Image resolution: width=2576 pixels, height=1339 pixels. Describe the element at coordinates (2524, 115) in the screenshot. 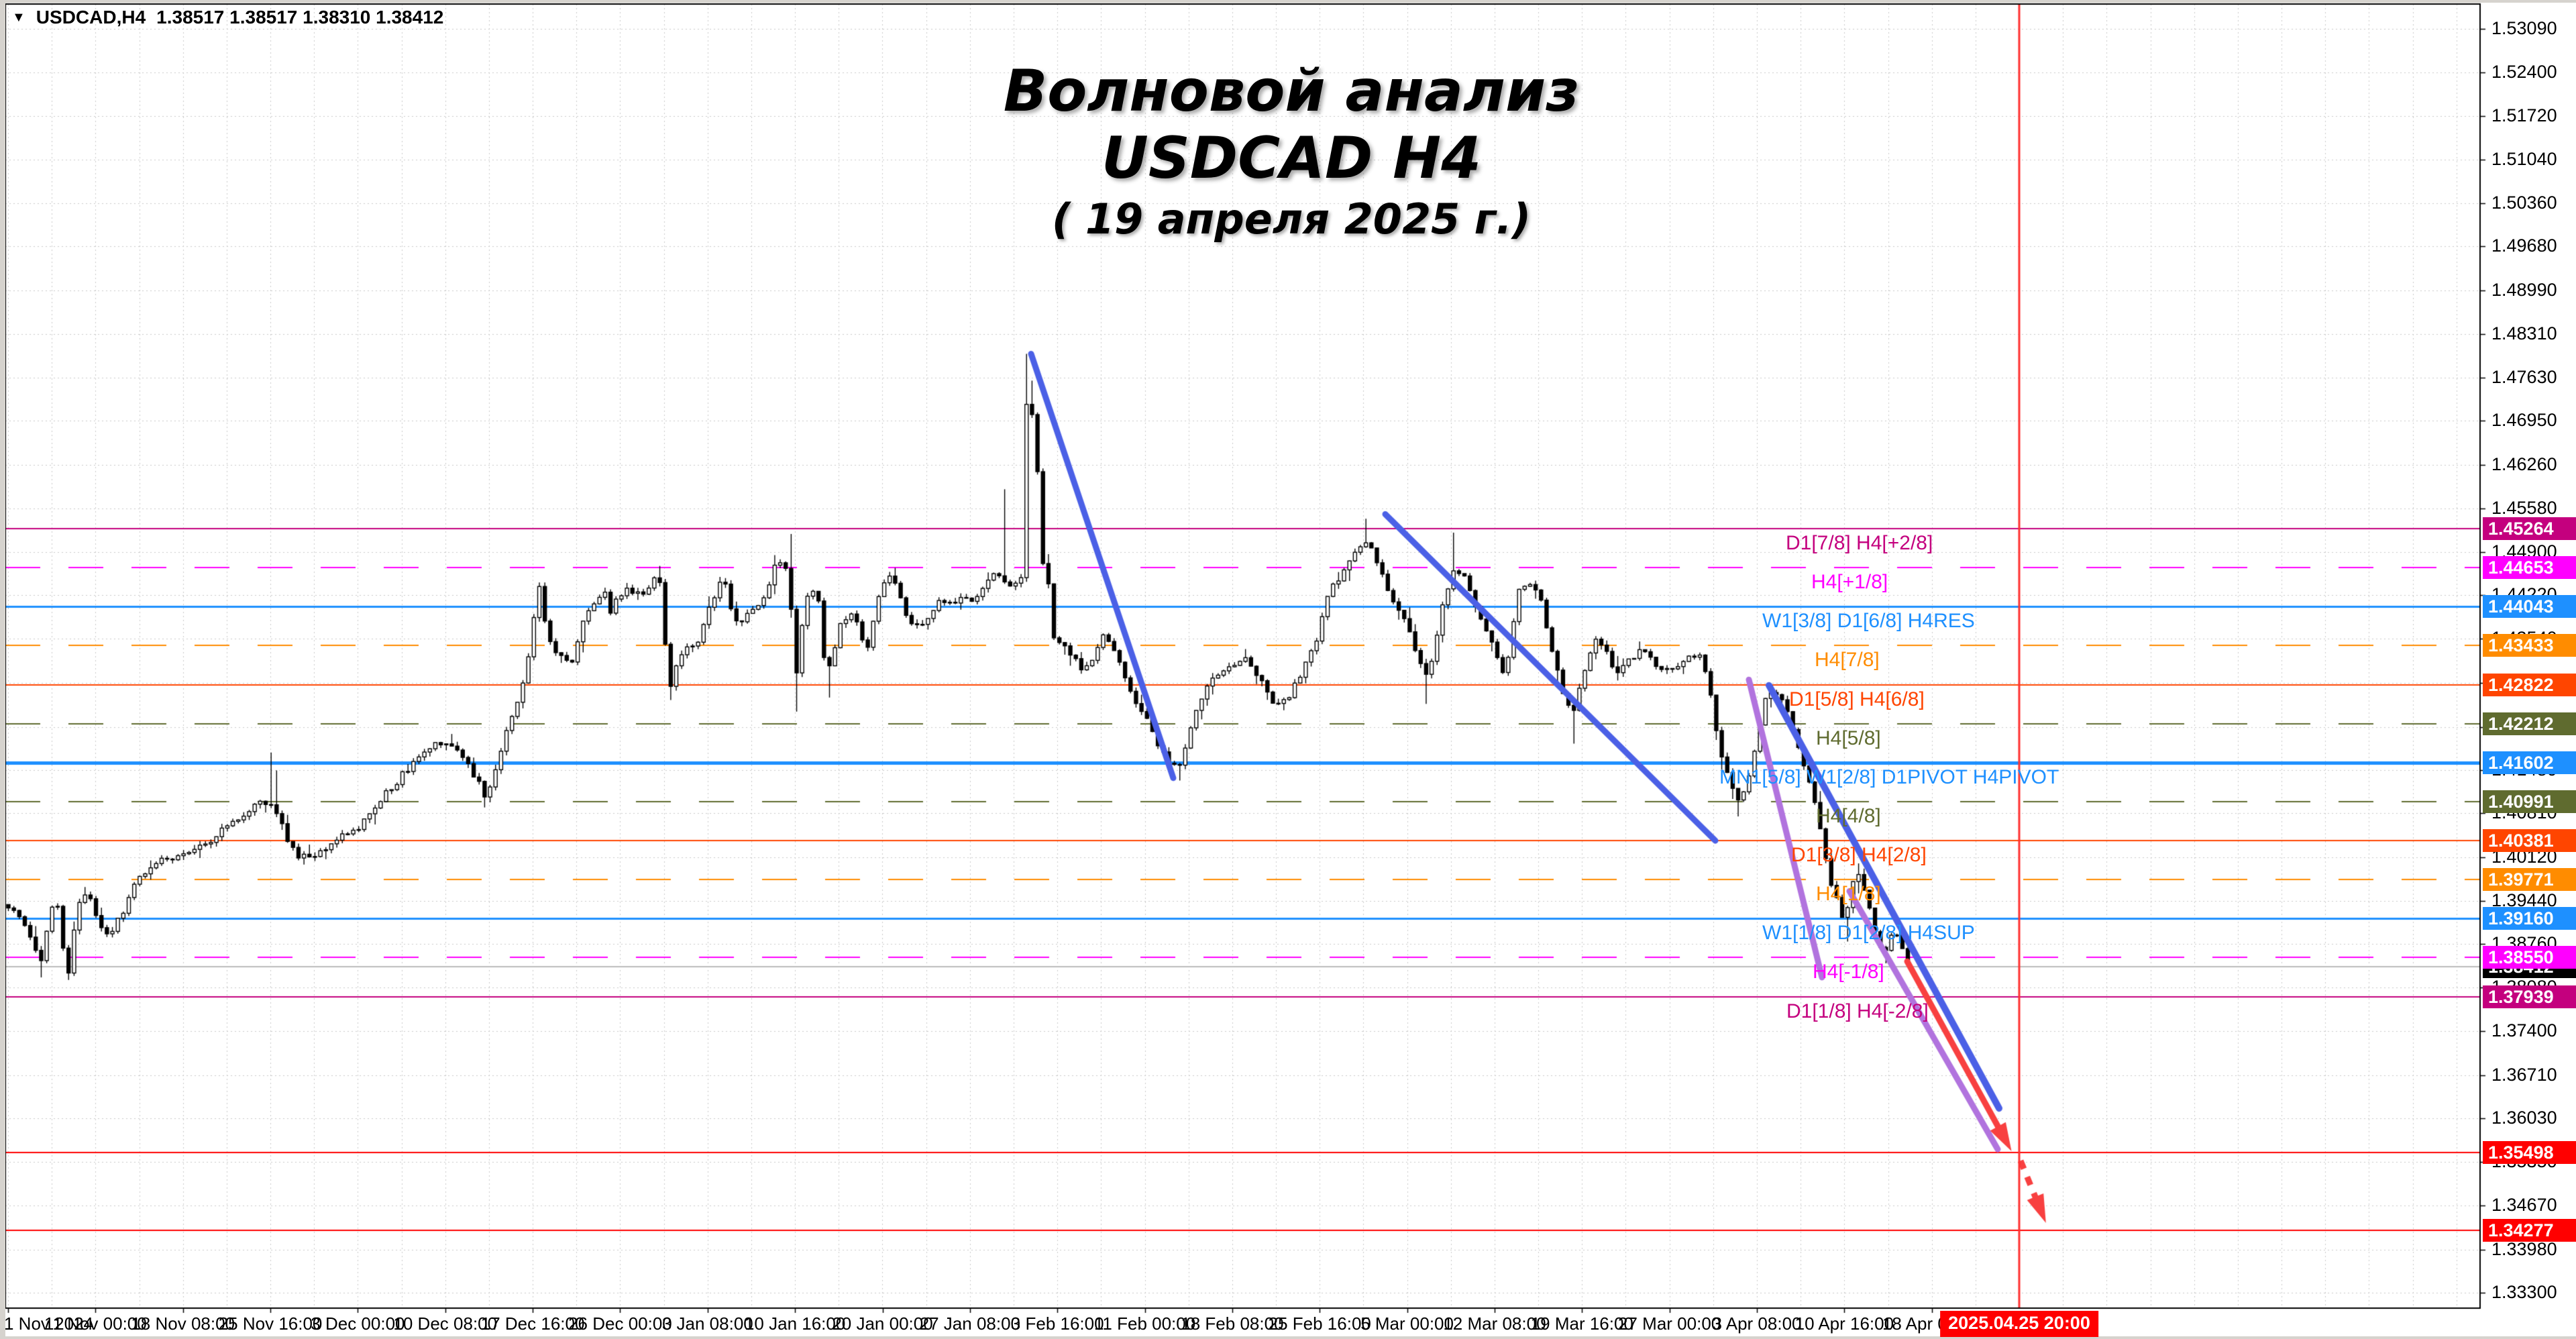

I see `price-axis-label: 1.51720` at that location.